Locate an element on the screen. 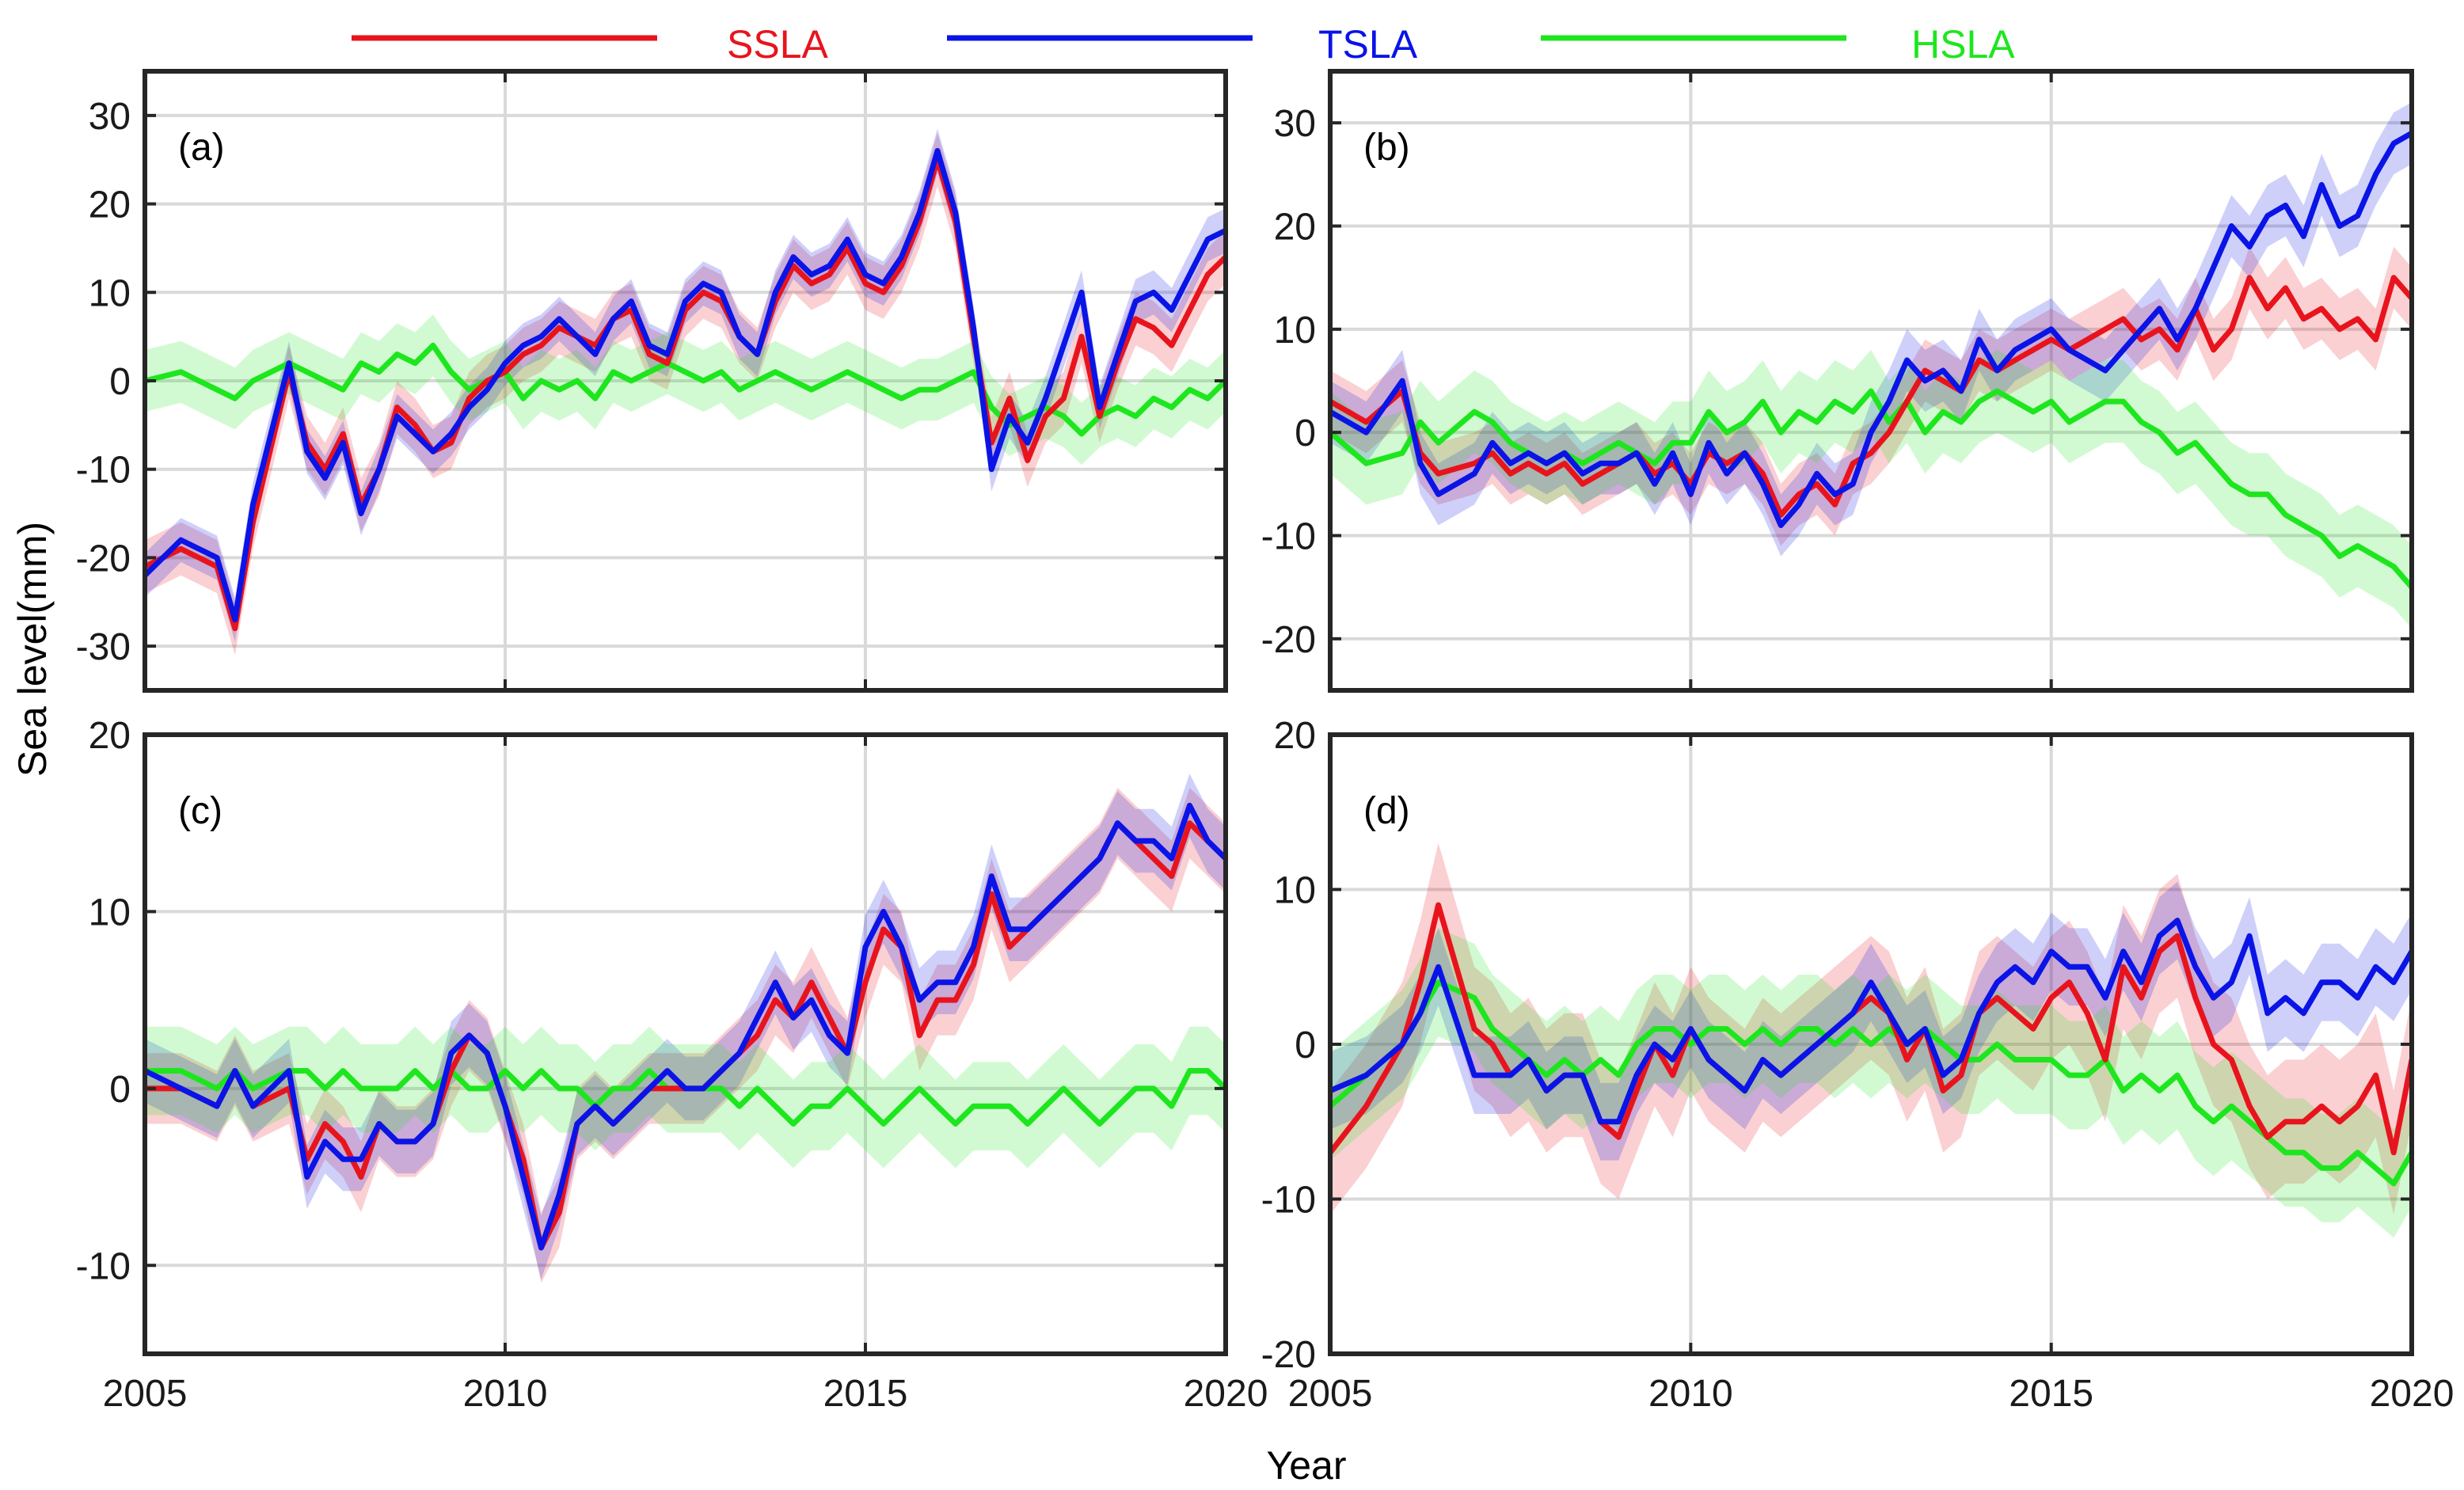 The image size is (2464, 1490). legend-label-ssla: SSLA is located at coordinates (778, 44).